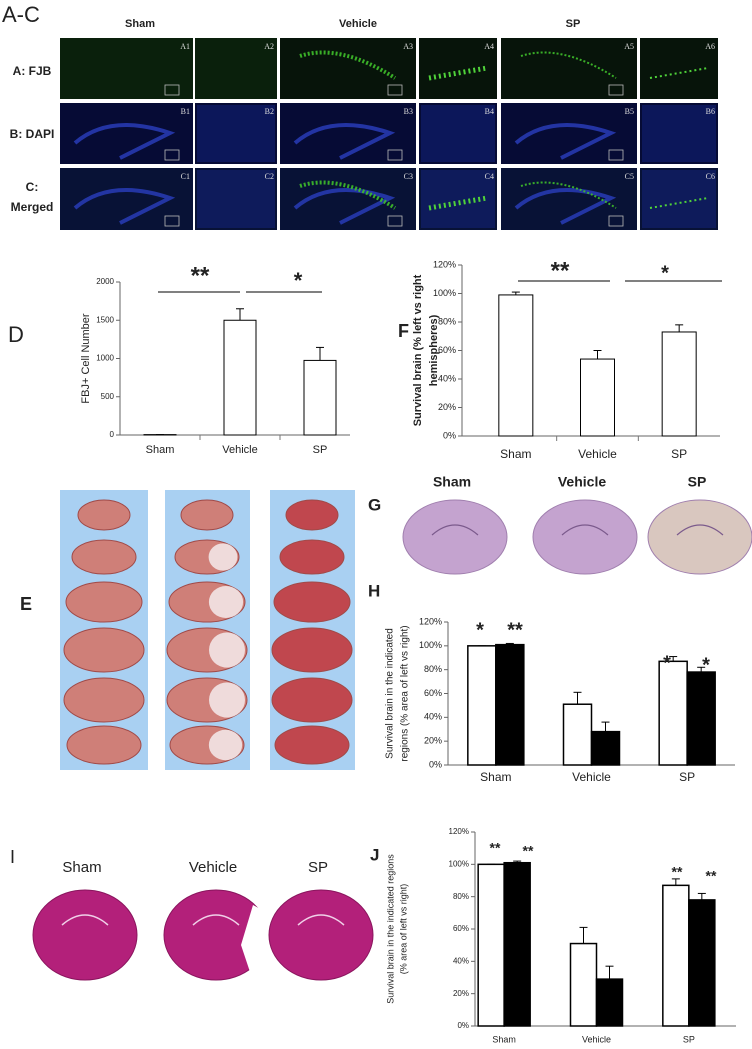 Image resolution: width=752 pixels, height=1049 pixels. What do you see at coordinates (433, 717) in the screenshot?
I see `y-tick-label: 40%` at bounding box center [433, 717].